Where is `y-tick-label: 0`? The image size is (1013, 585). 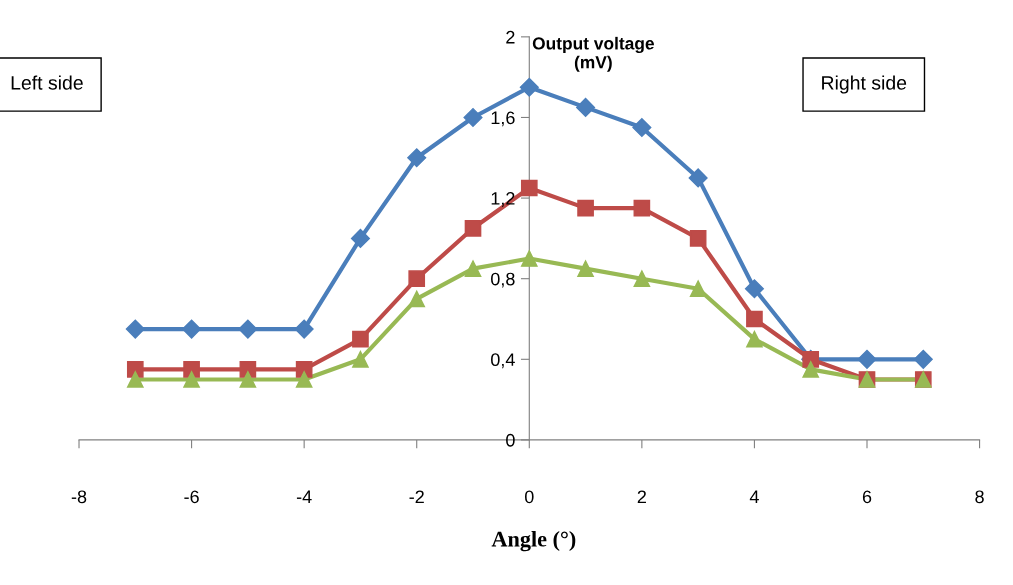
y-tick-label: 0 is located at coordinates (510, 440).